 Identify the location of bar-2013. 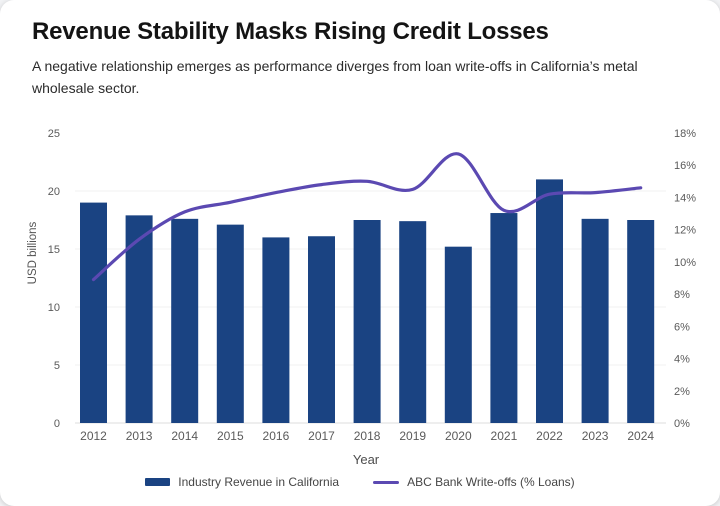
(139, 319).